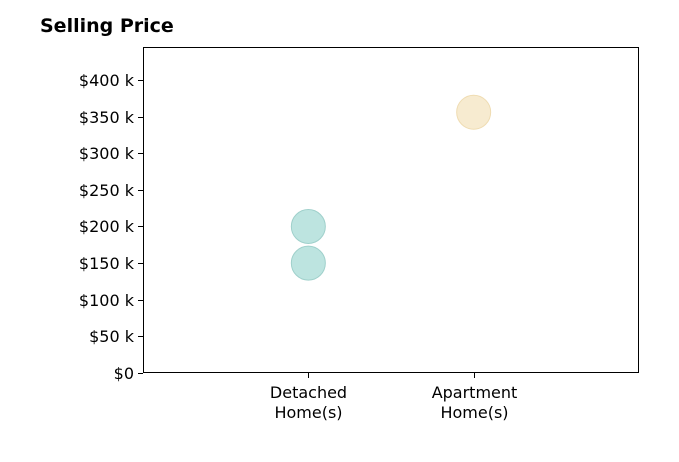 Image resolution: width=679 pixels, height=462 pixels. What do you see at coordinates (107, 117) in the screenshot?
I see `y-tick-label: $350 k` at bounding box center [107, 117].